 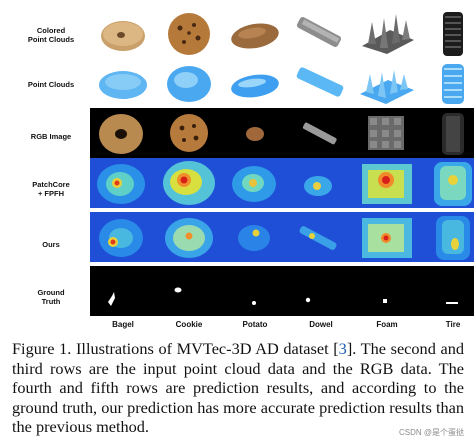 I want to click on cell-pc-foam, so click(x=387, y=83).